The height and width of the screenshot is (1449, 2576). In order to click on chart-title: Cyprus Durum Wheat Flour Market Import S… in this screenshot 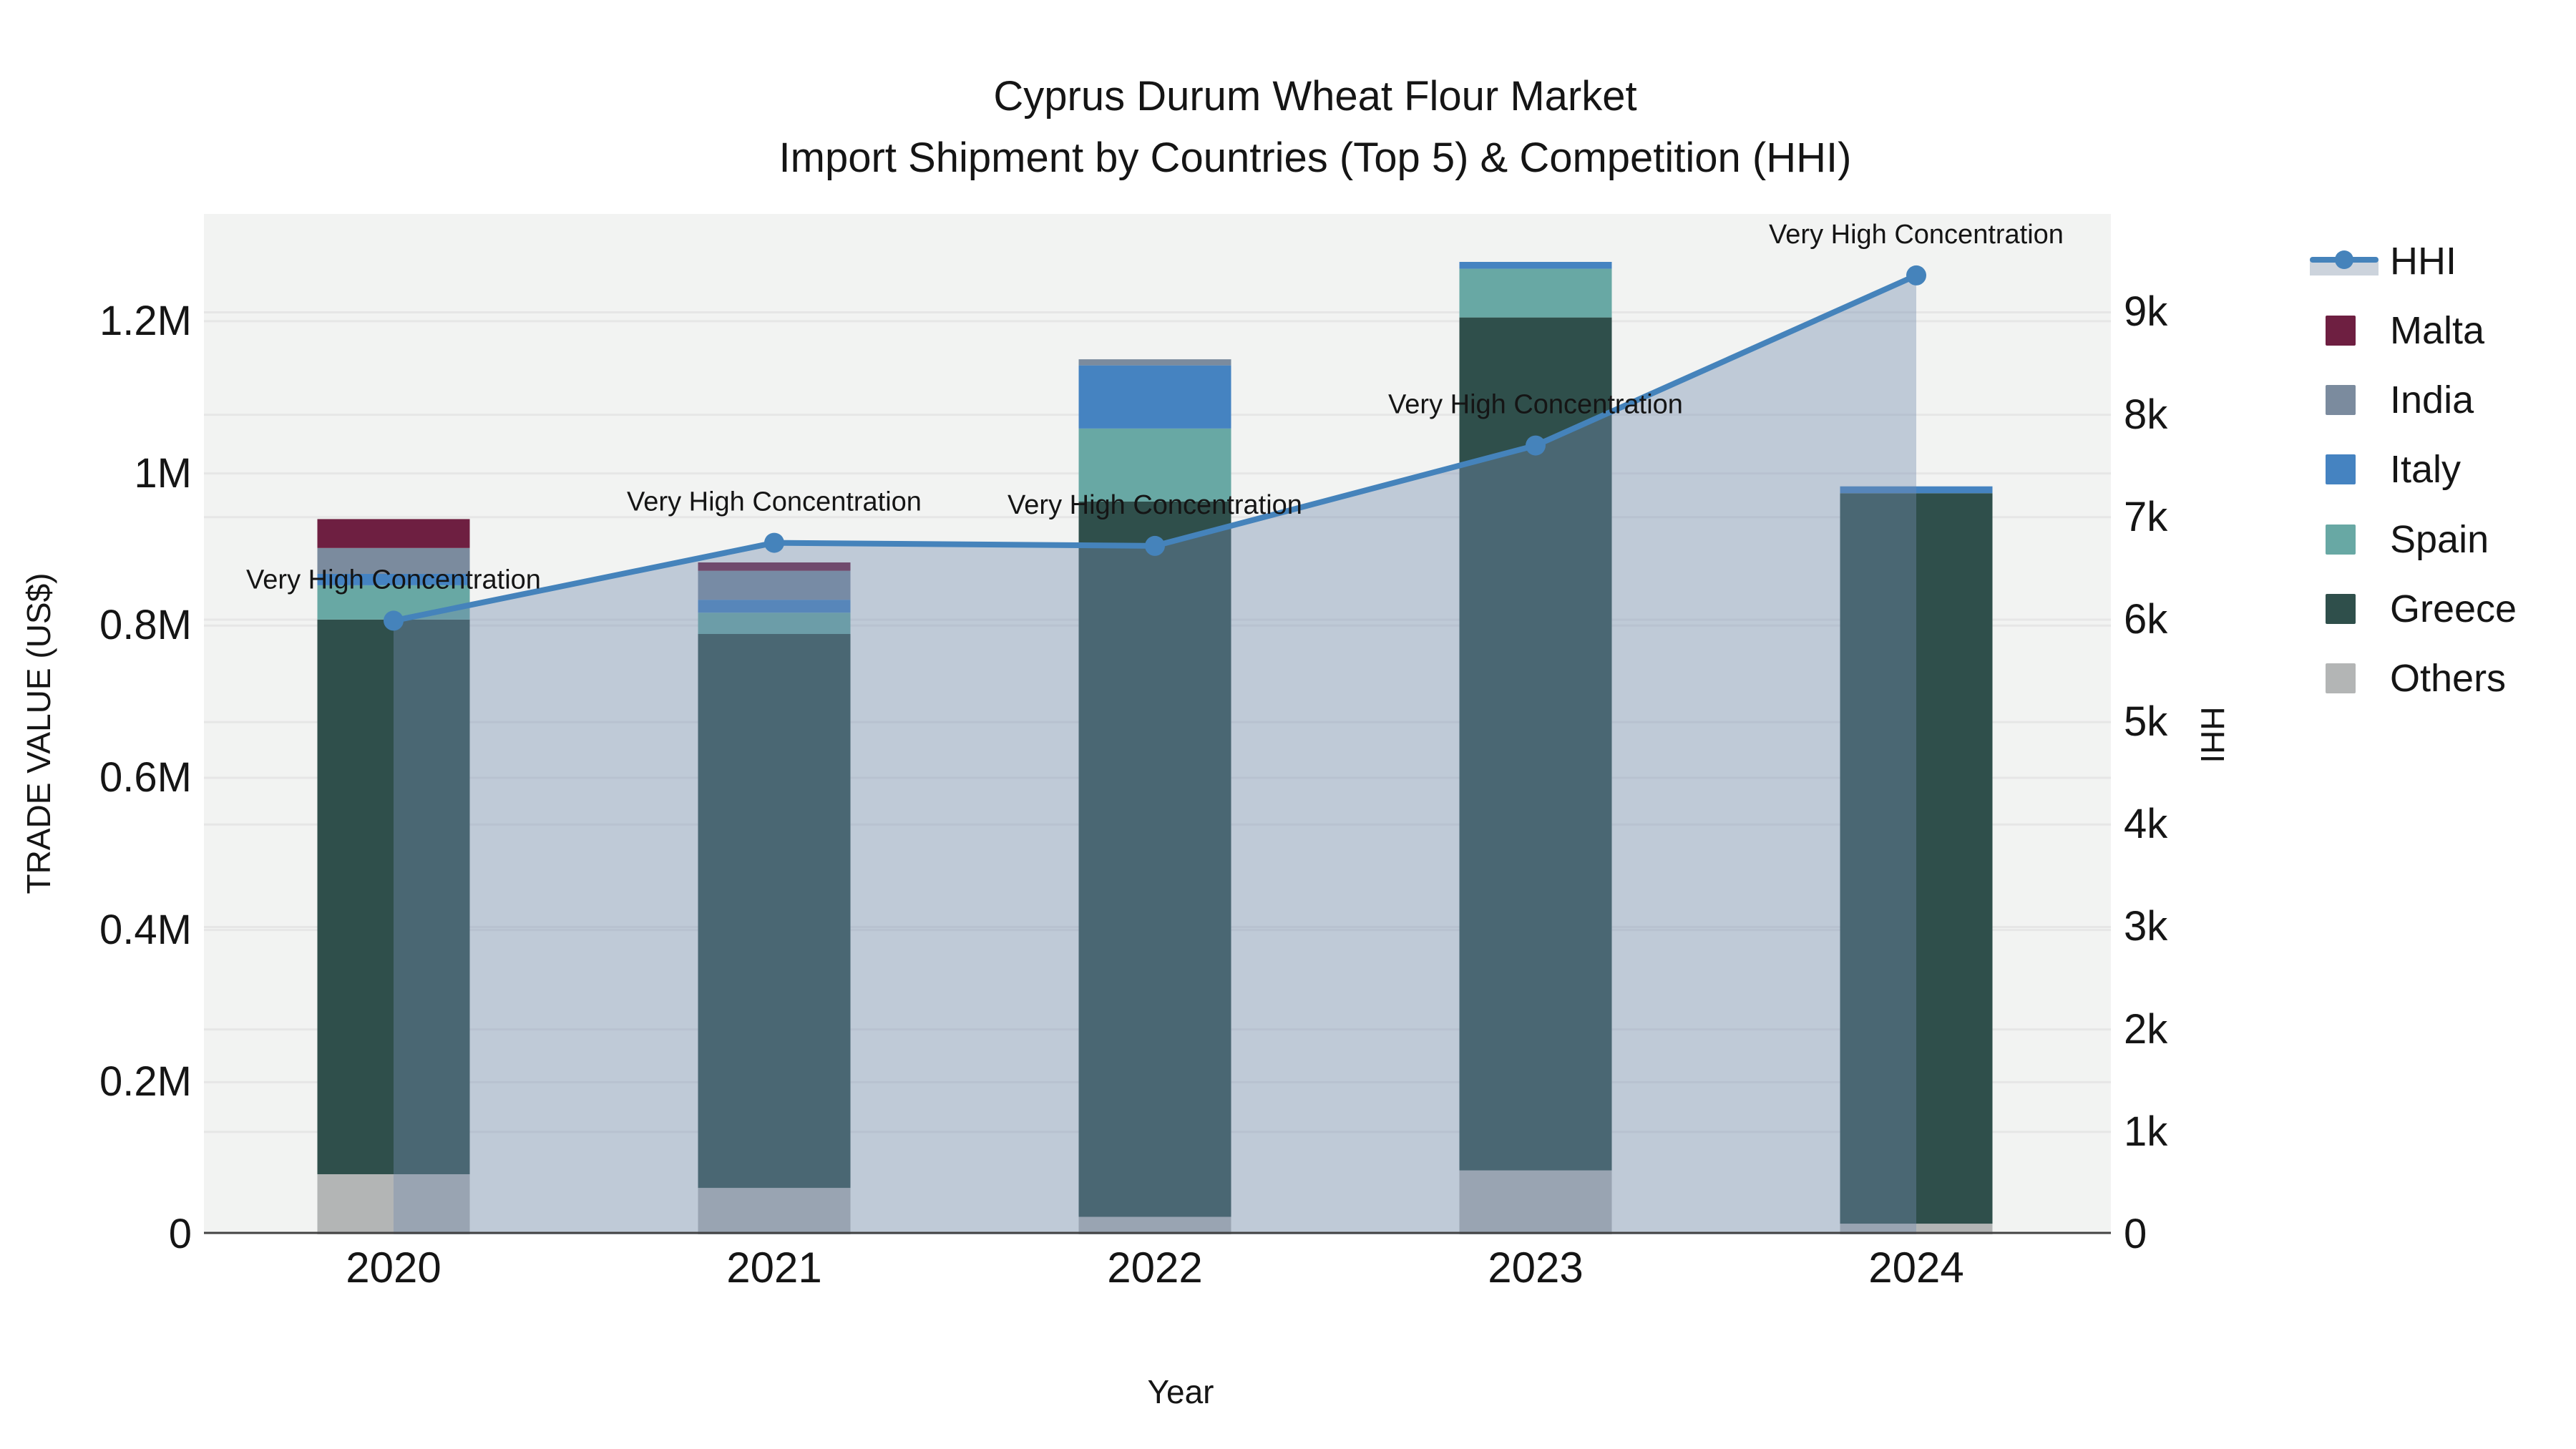, I will do `click(1315, 127)`.